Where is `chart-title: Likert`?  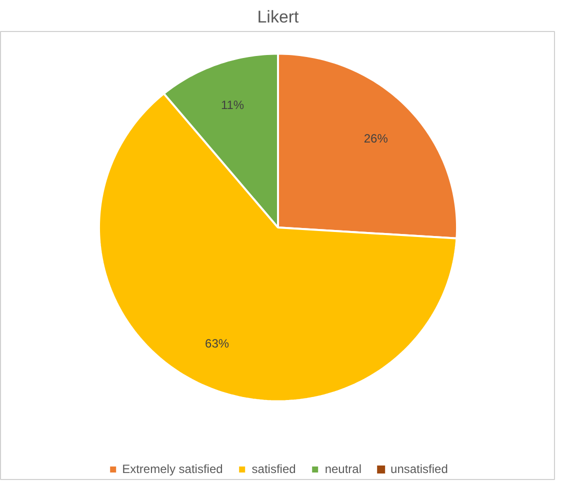
chart-title: Likert is located at coordinates (278, 17).